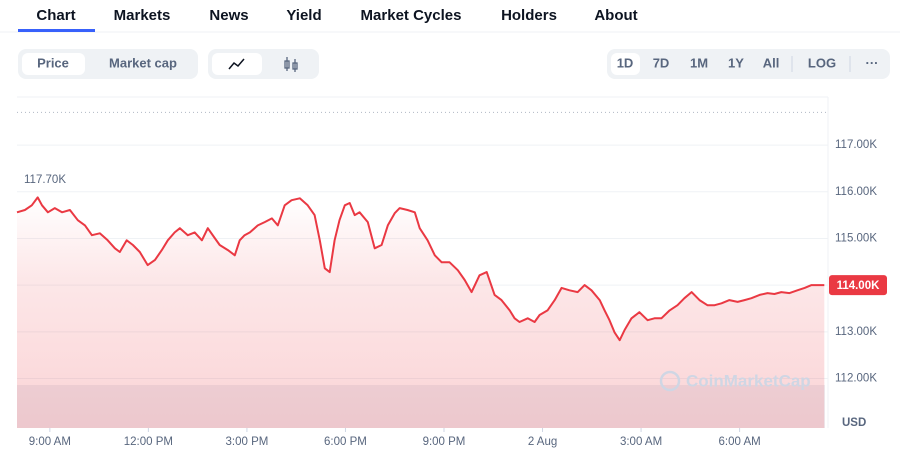 The height and width of the screenshot is (460, 900). Describe the element at coordinates (872, 62) in the screenshot. I see `more-button: ···` at that location.